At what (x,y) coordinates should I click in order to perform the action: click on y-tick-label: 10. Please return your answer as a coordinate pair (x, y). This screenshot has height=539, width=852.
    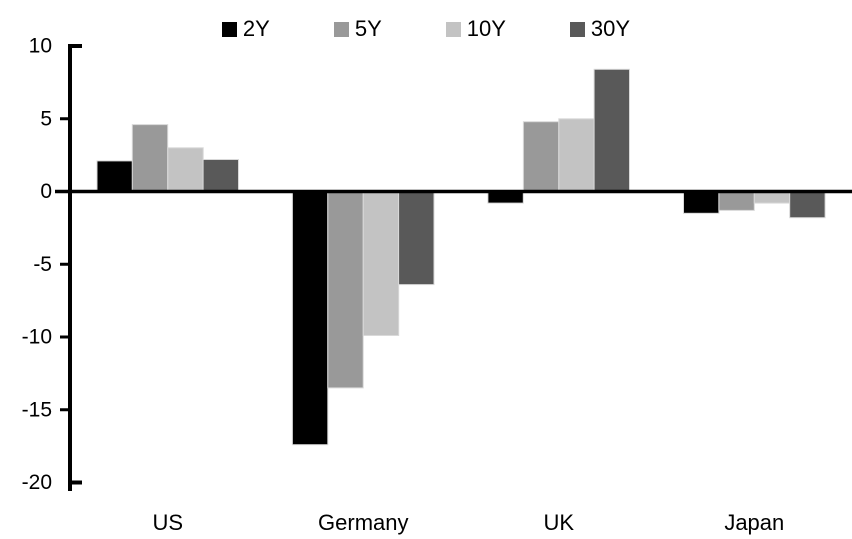
    Looking at the image, I should click on (40, 46).